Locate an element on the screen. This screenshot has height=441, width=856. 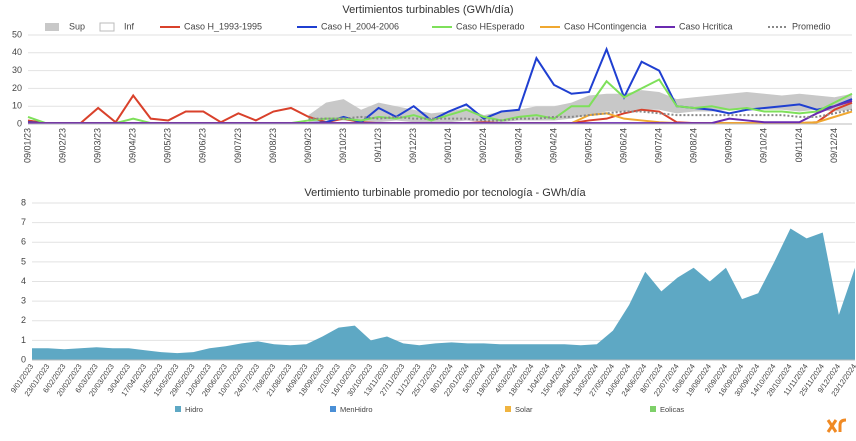
legend-label: Sup is located at coordinates (77, 26).